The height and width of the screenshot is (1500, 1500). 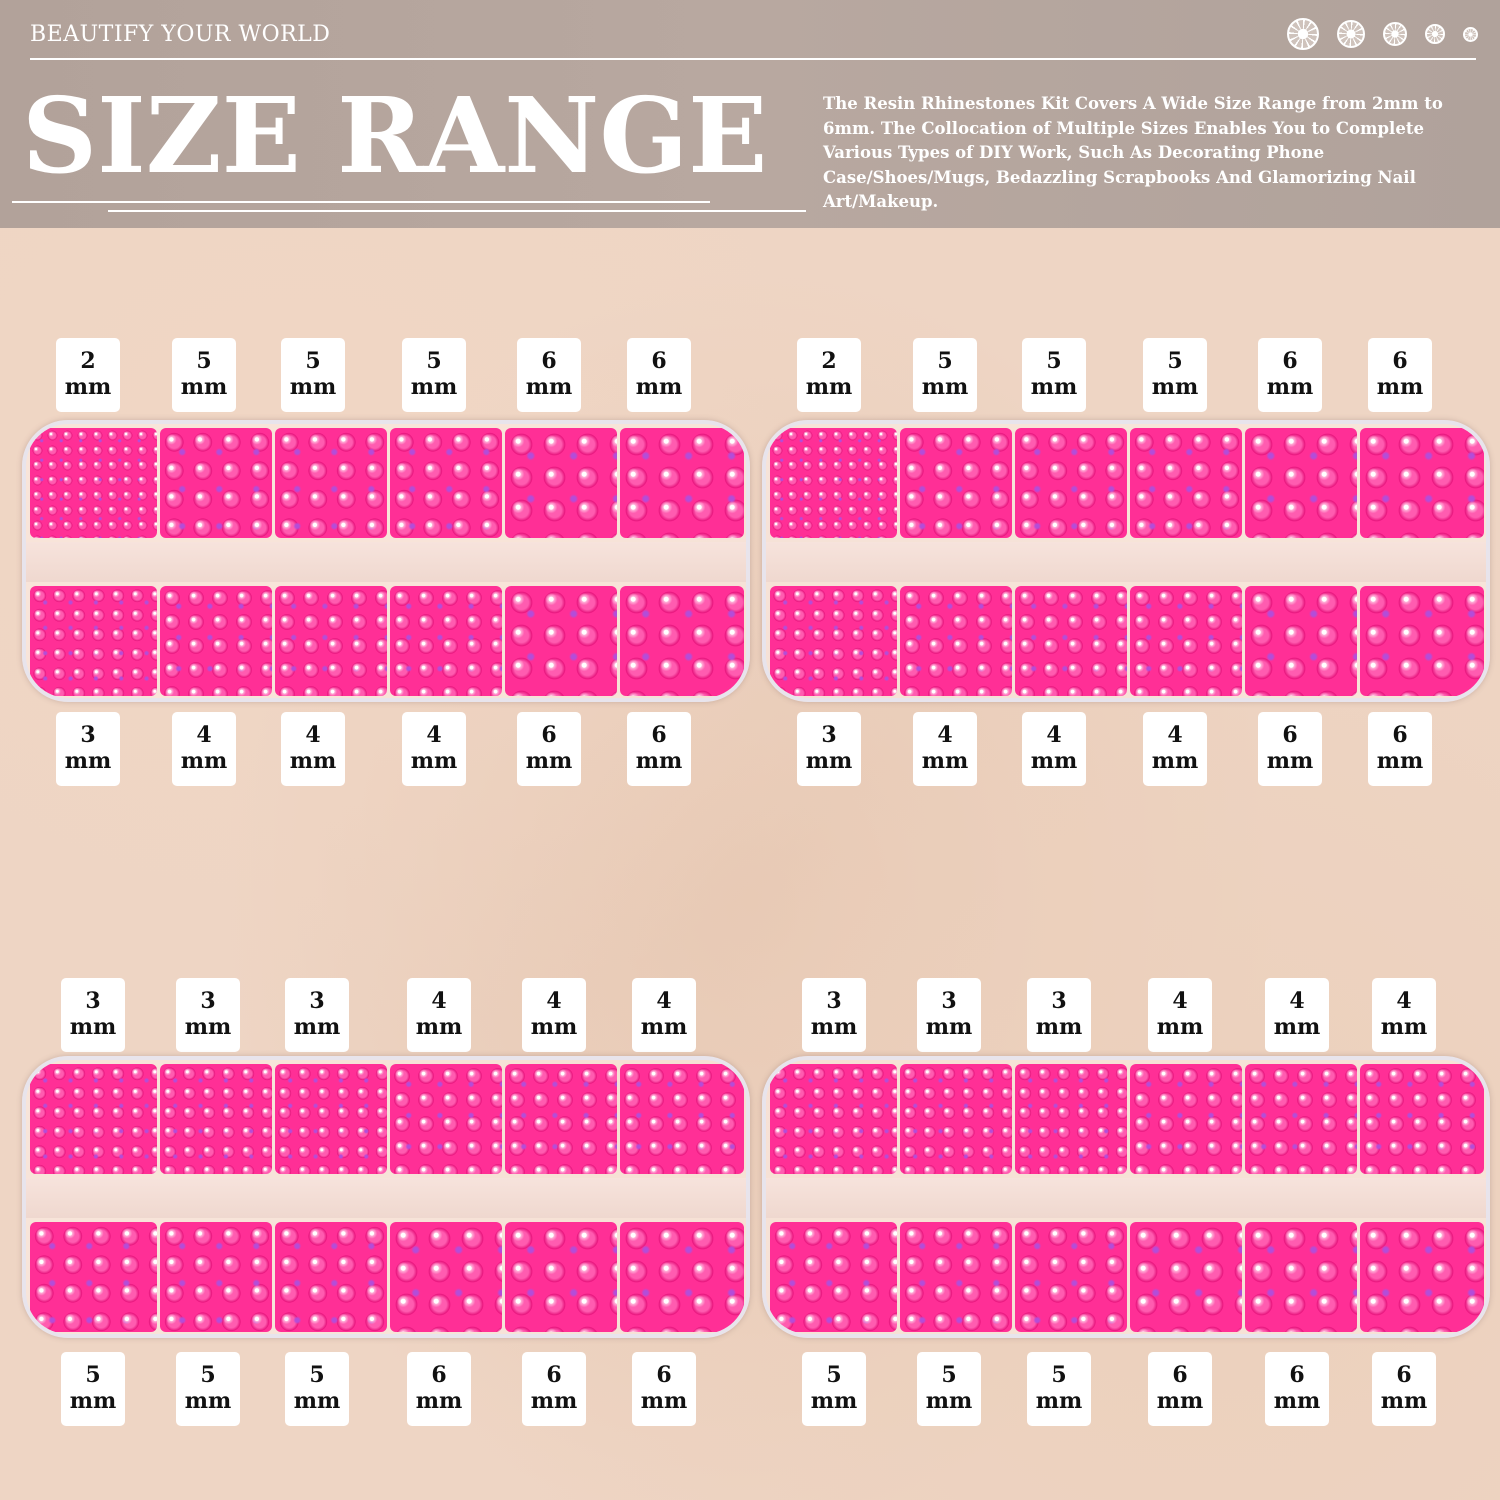 What do you see at coordinates (457, 211) in the screenshot?
I see `divider` at bounding box center [457, 211].